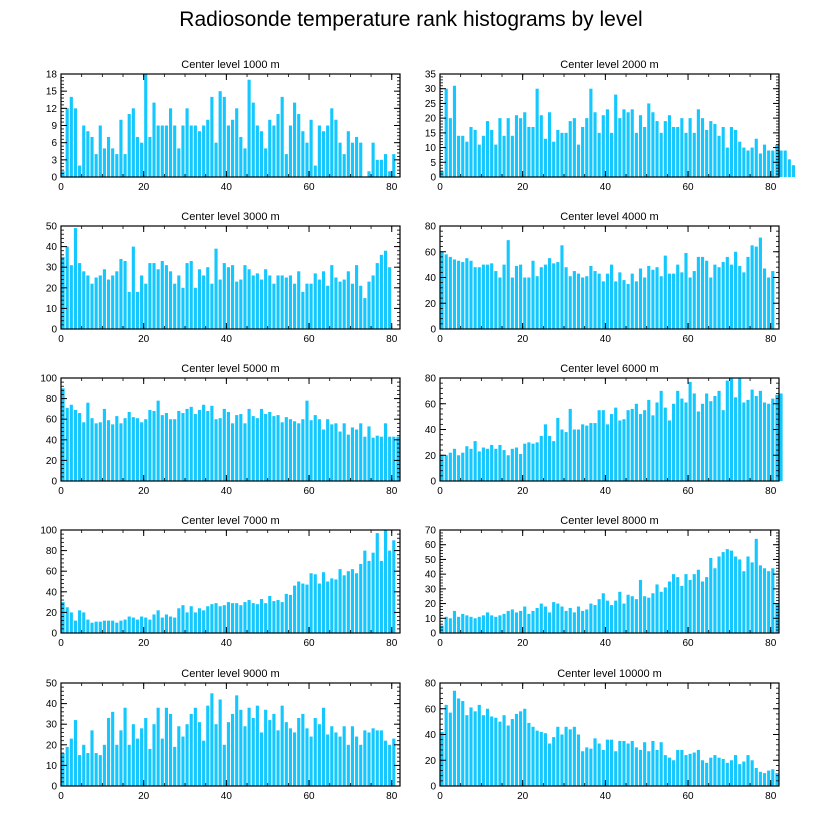 Image resolution: width=822 pixels, height=824 pixels. What do you see at coordinates (431, 404) in the screenshot?
I see `y-tick-label: 60` at bounding box center [431, 404].